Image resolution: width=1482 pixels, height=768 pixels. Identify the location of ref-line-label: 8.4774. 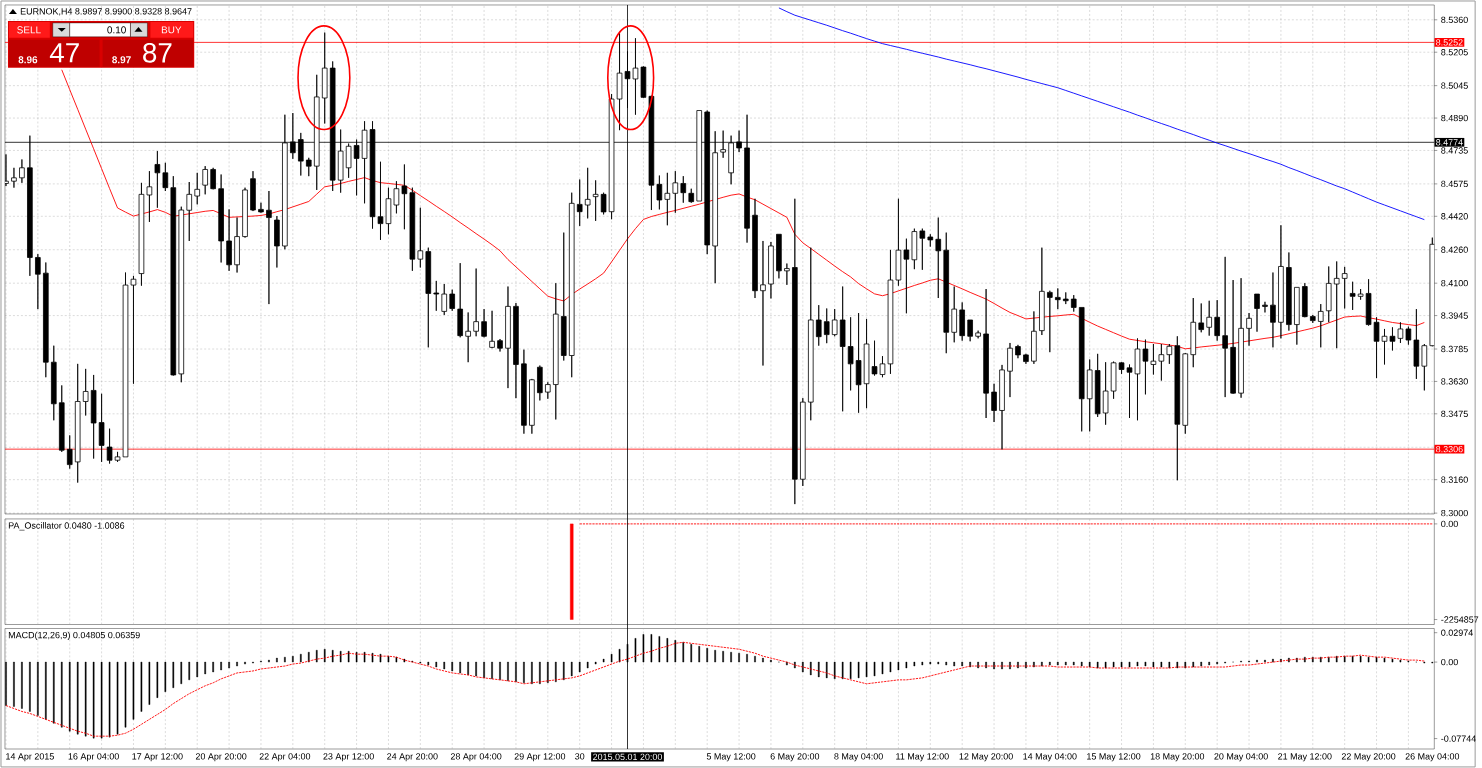
(1449, 142).